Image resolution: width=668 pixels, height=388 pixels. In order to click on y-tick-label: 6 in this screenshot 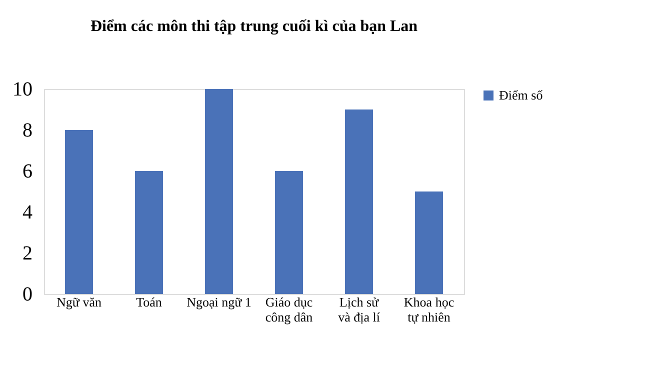, I will do `click(27, 171)`.